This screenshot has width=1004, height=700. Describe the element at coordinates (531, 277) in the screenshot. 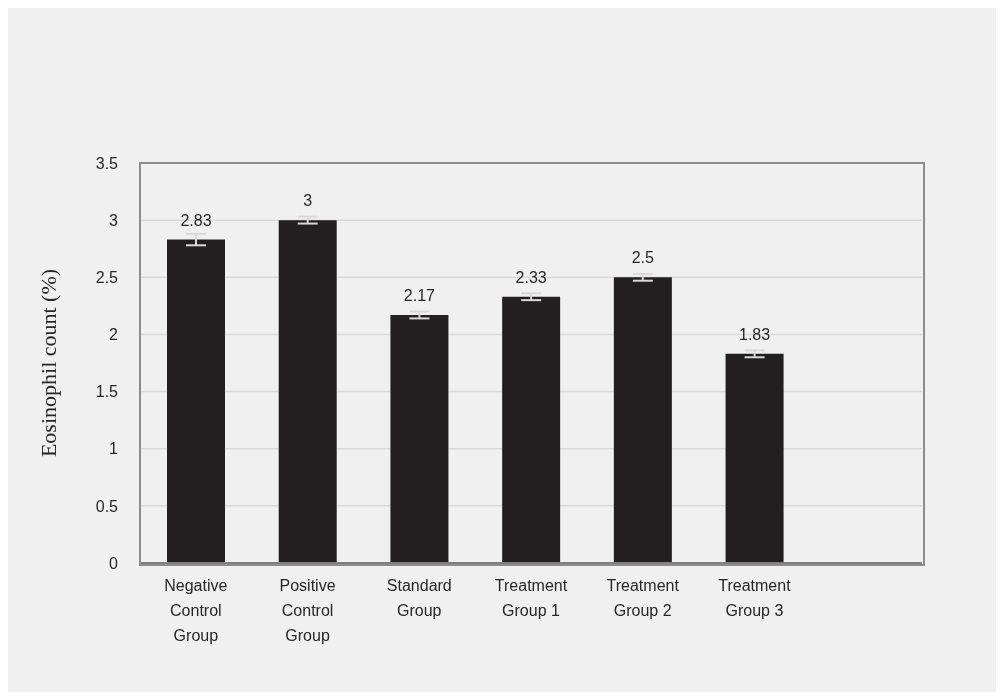

I see `data-label: 2.33` at that location.